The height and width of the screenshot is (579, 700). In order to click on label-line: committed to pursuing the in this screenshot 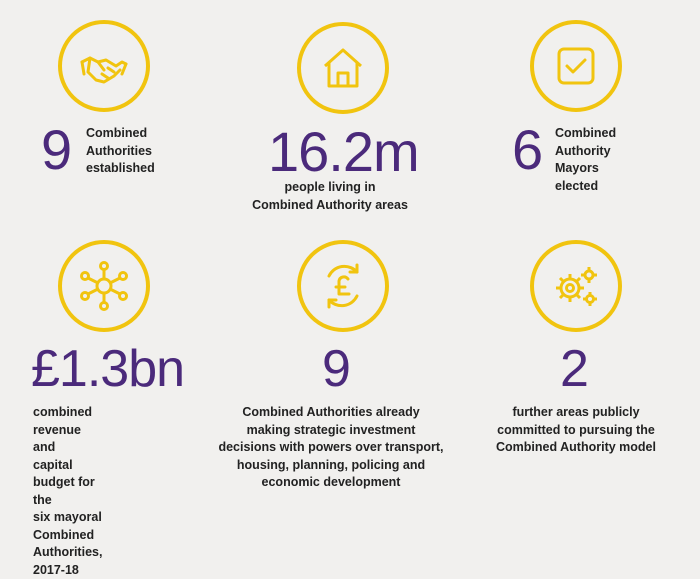, I will do `click(576, 429)`.